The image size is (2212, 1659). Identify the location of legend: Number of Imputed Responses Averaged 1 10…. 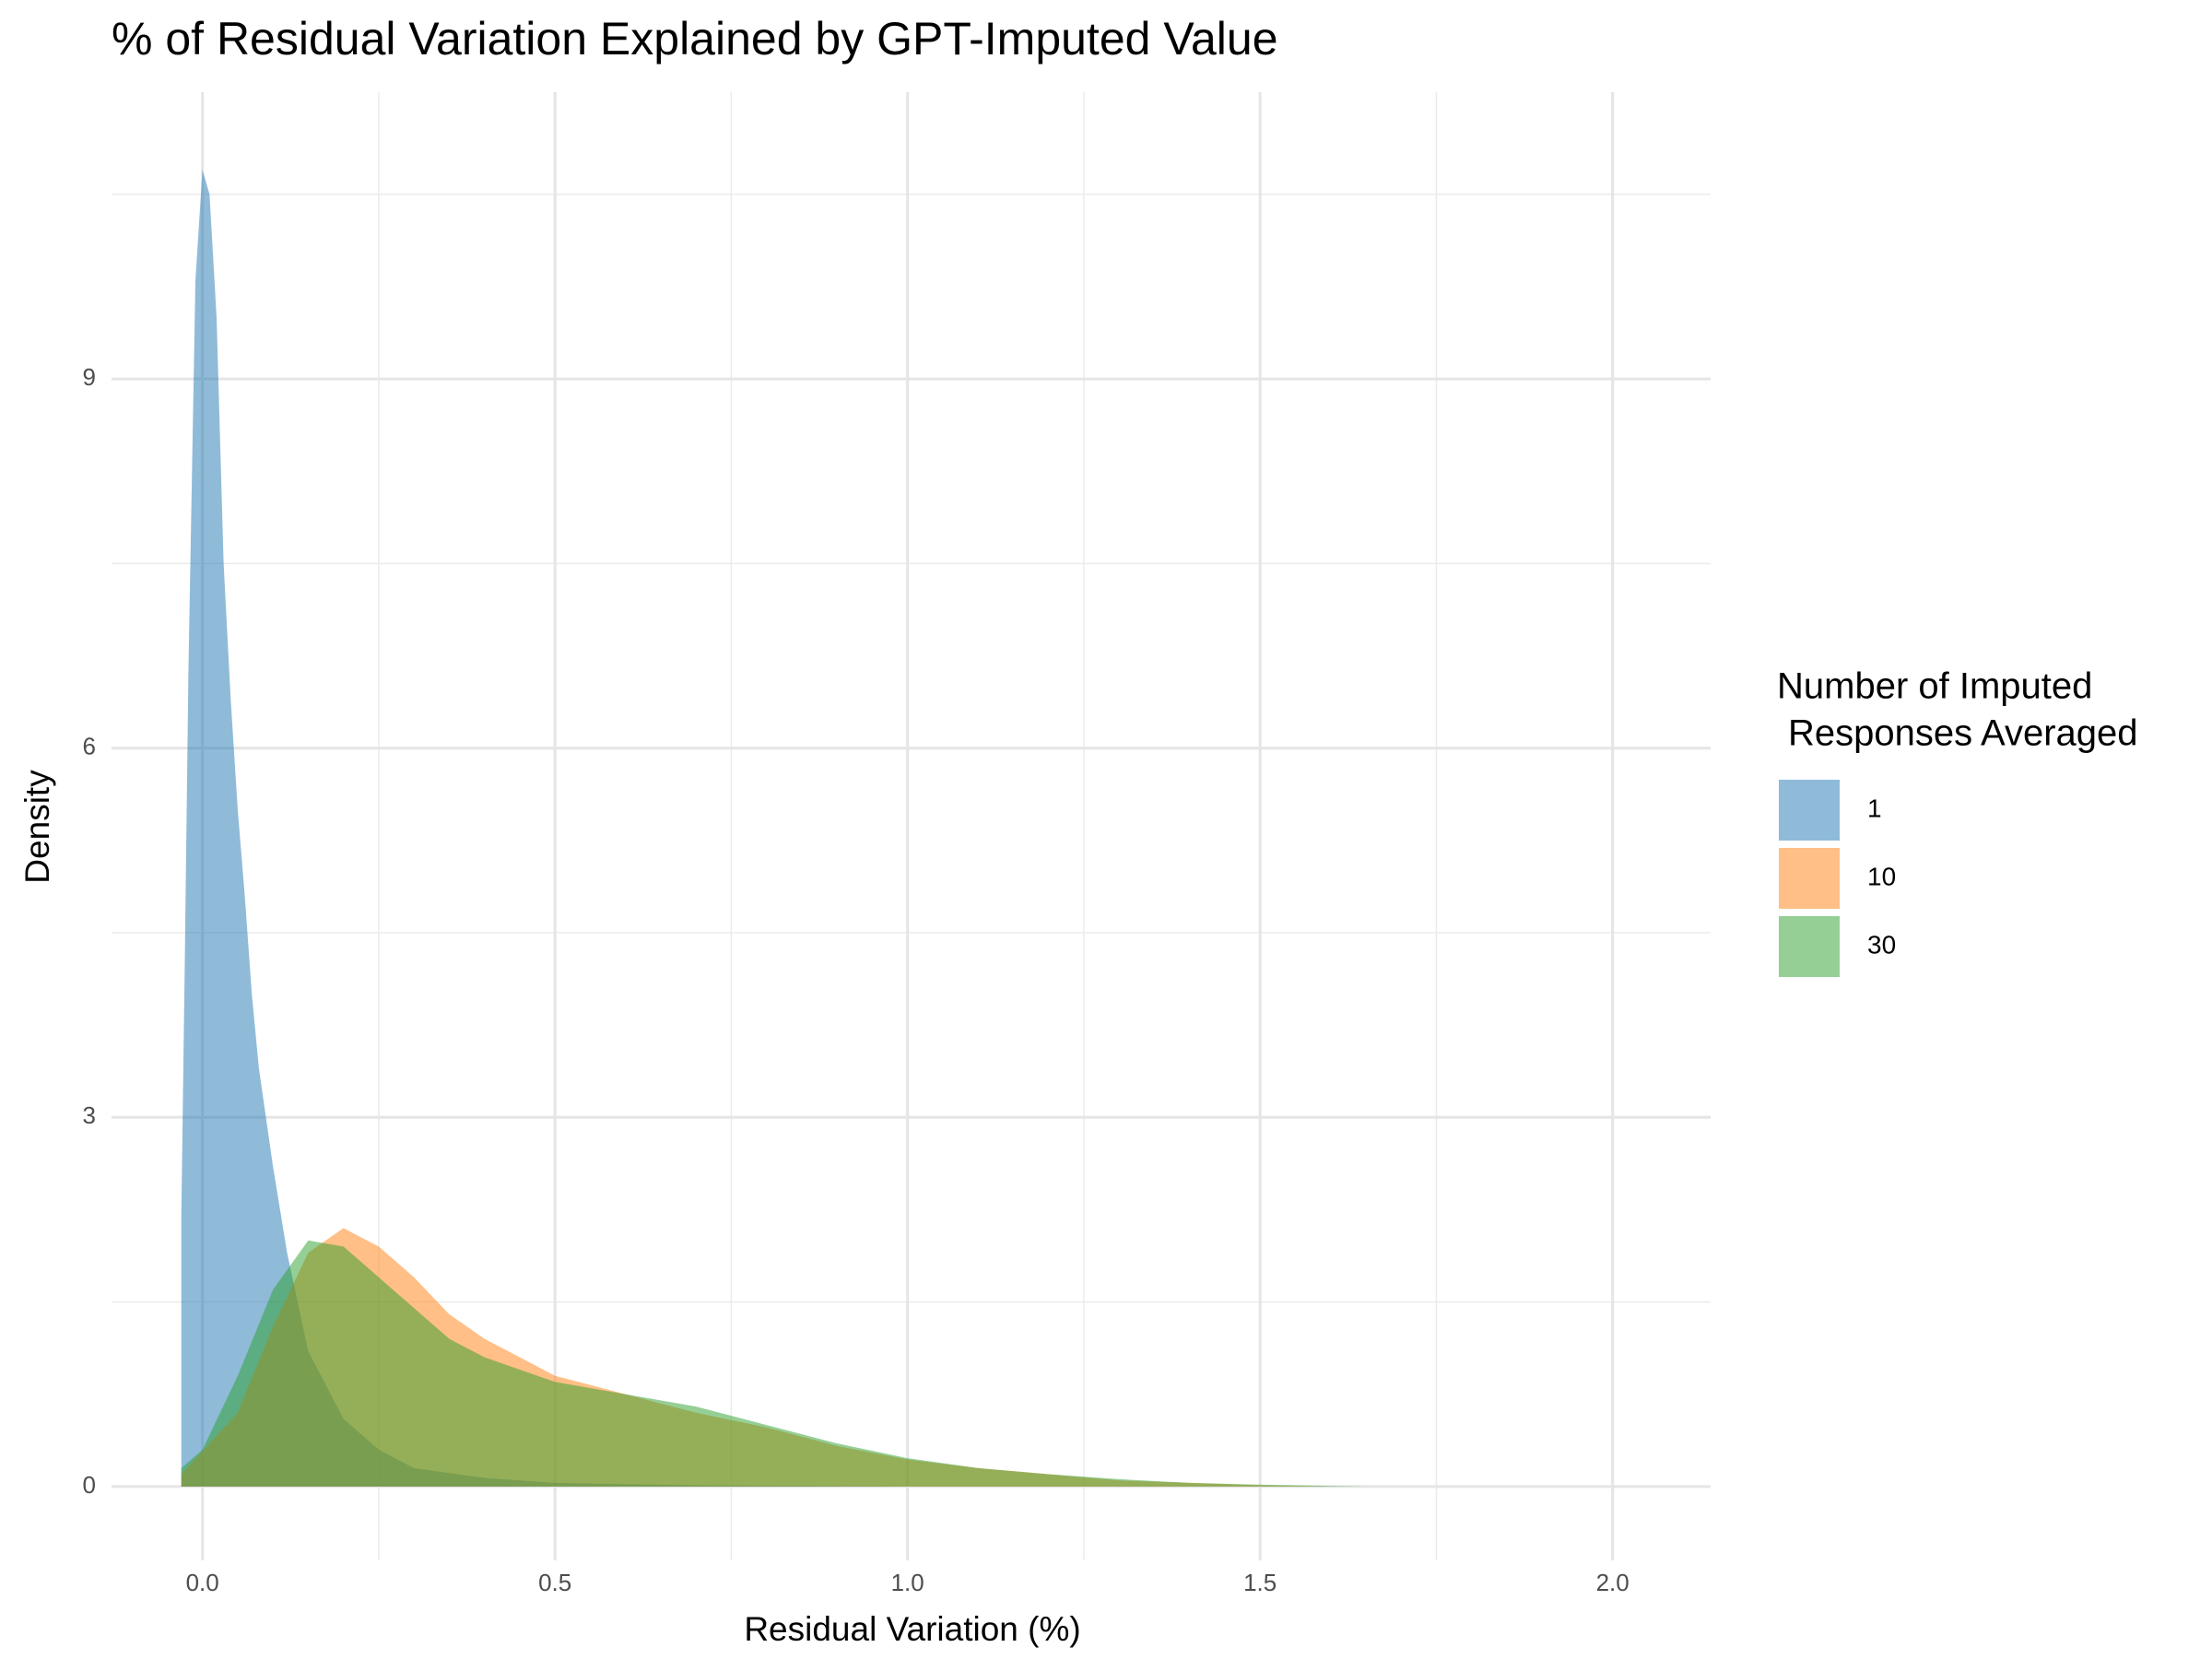
(1957, 821).